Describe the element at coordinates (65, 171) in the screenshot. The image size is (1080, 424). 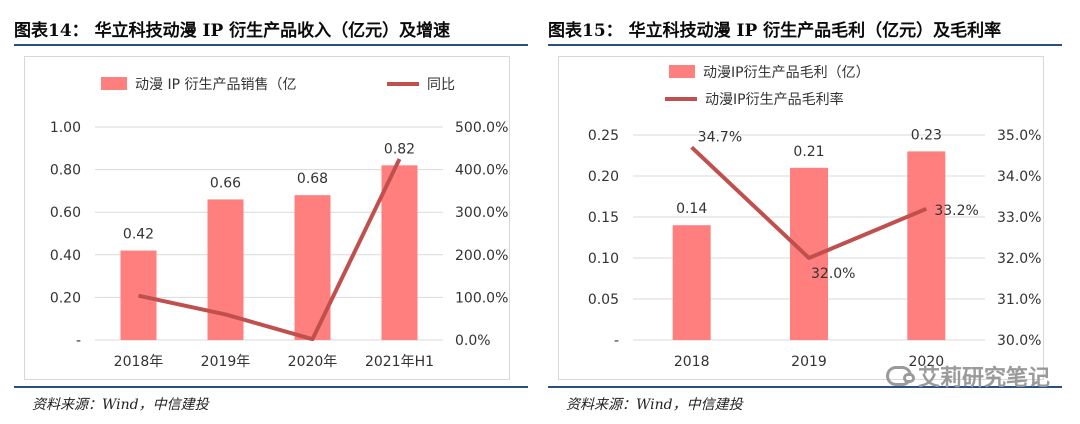
I see `left-tick-label: 0.80` at that location.